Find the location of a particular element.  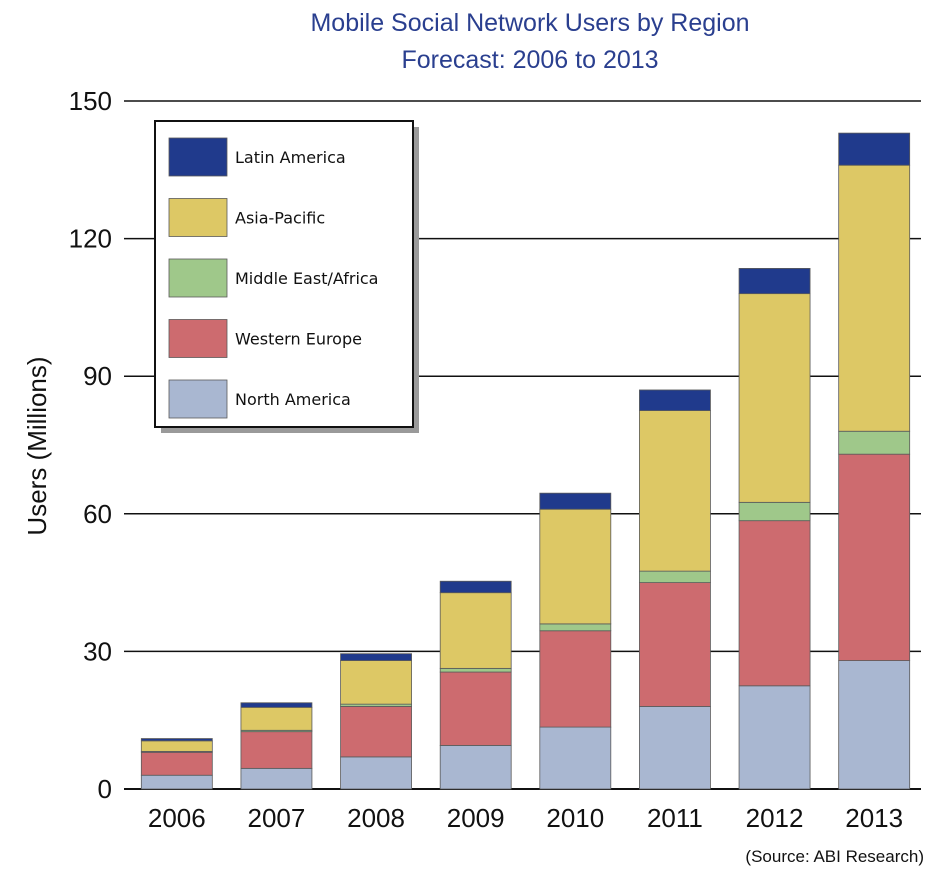

bar-segment-latin-america-2007 is located at coordinates (276, 705).